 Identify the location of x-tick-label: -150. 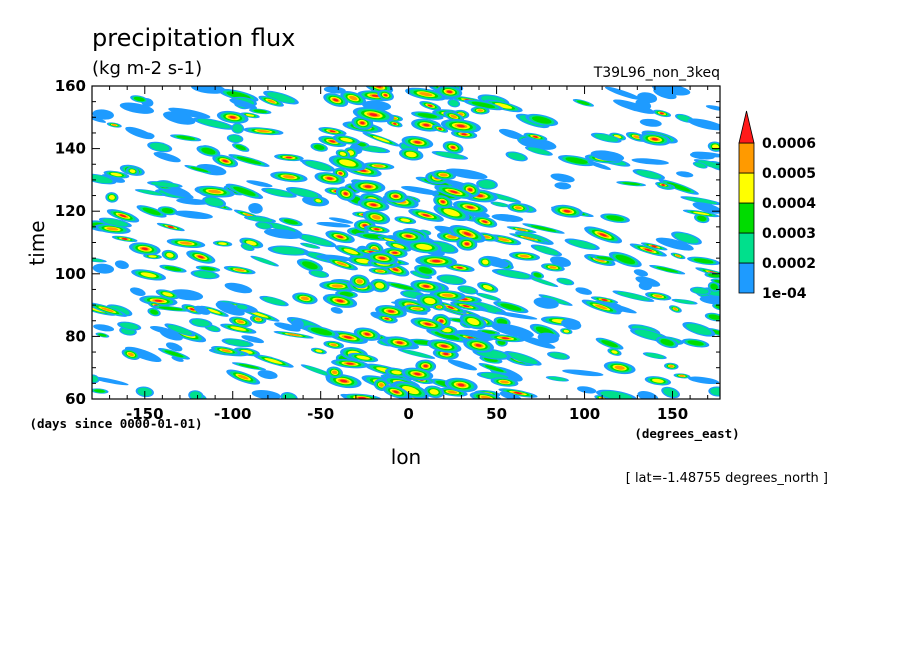
(145, 414).